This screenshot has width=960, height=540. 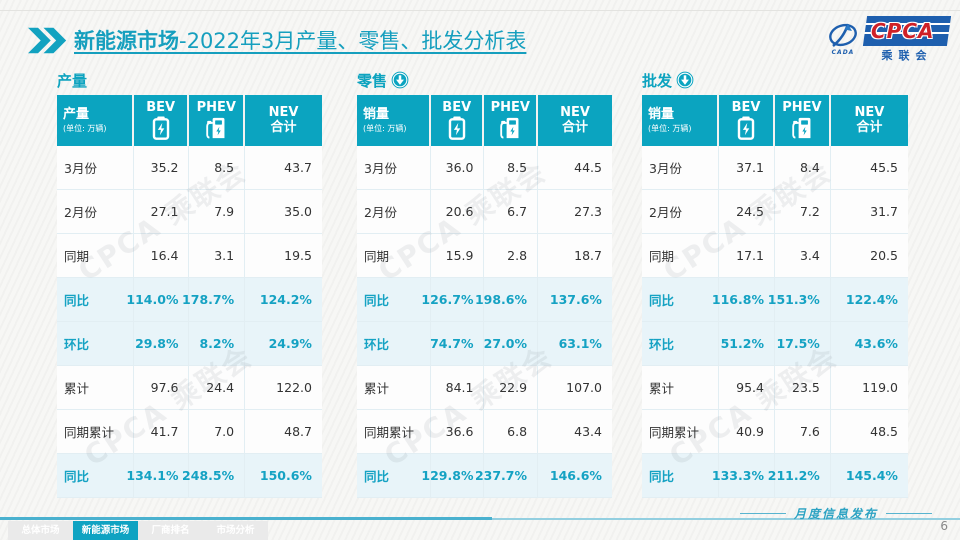 I want to click on section-title: 产量, so click(x=189, y=80).